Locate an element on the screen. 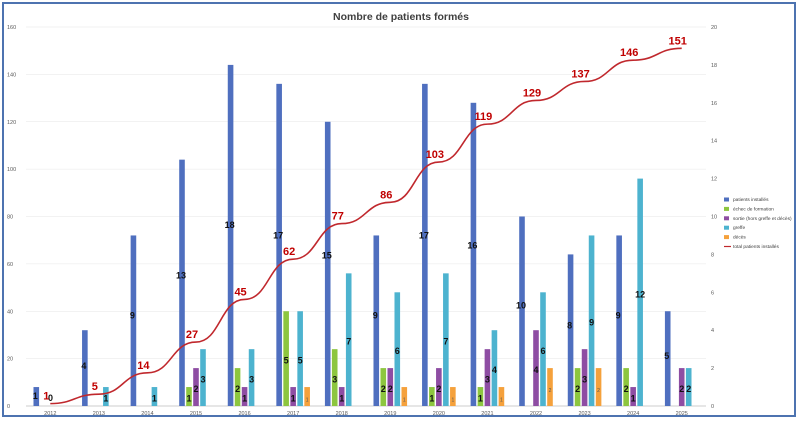 The height and width of the screenshot is (421, 800). left-axis-tick-label: 40 is located at coordinates (10, 312).